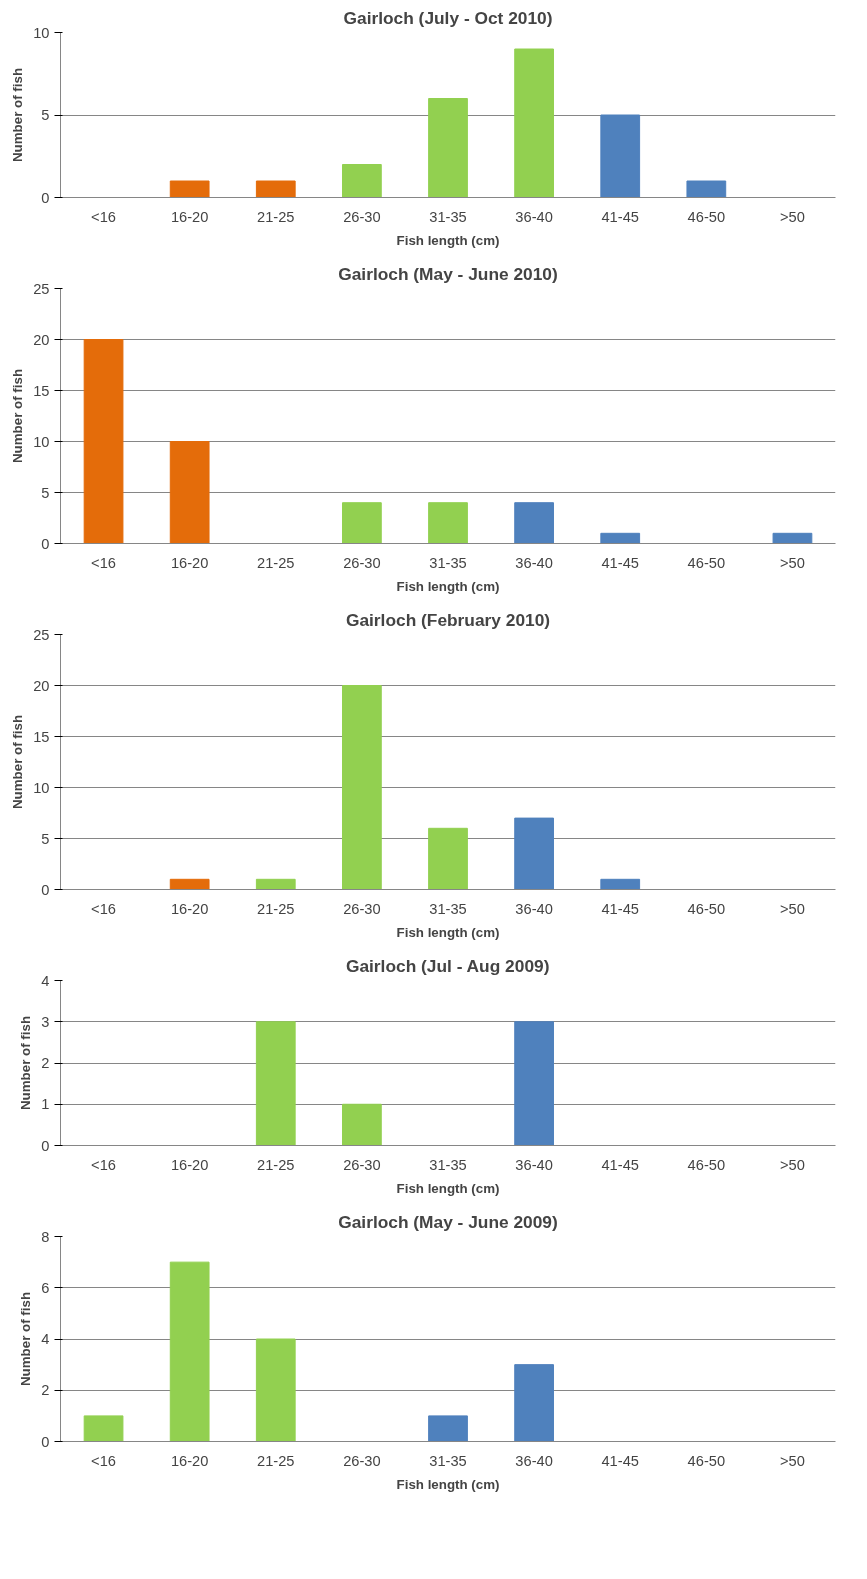 The image size is (867, 1579). Describe the element at coordinates (45, 1104) in the screenshot. I see `y-tick-label: 1` at that location.